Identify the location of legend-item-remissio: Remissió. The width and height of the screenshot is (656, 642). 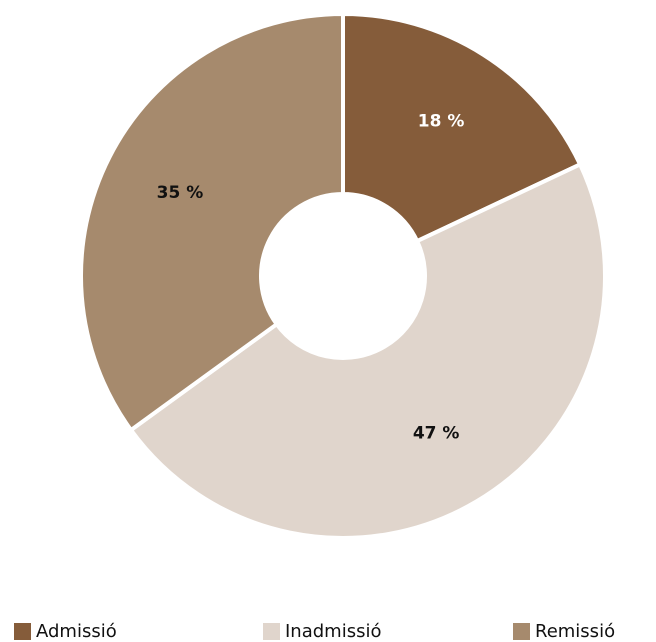
(564, 631).